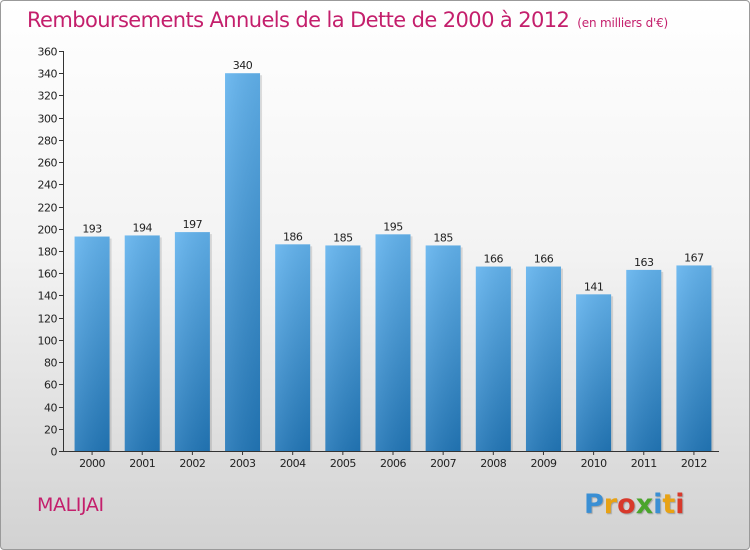 The image size is (750, 550). Describe the element at coordinates (50, 430) in the screenshot. I see `y-tick-label: 20` at that location.